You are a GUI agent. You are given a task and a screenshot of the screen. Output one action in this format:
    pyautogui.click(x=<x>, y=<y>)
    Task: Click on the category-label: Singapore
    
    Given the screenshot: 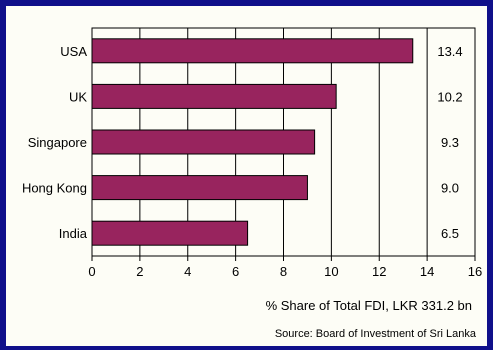 What is the action you would take?
    pyautogui.click(x=57, y=142)
    